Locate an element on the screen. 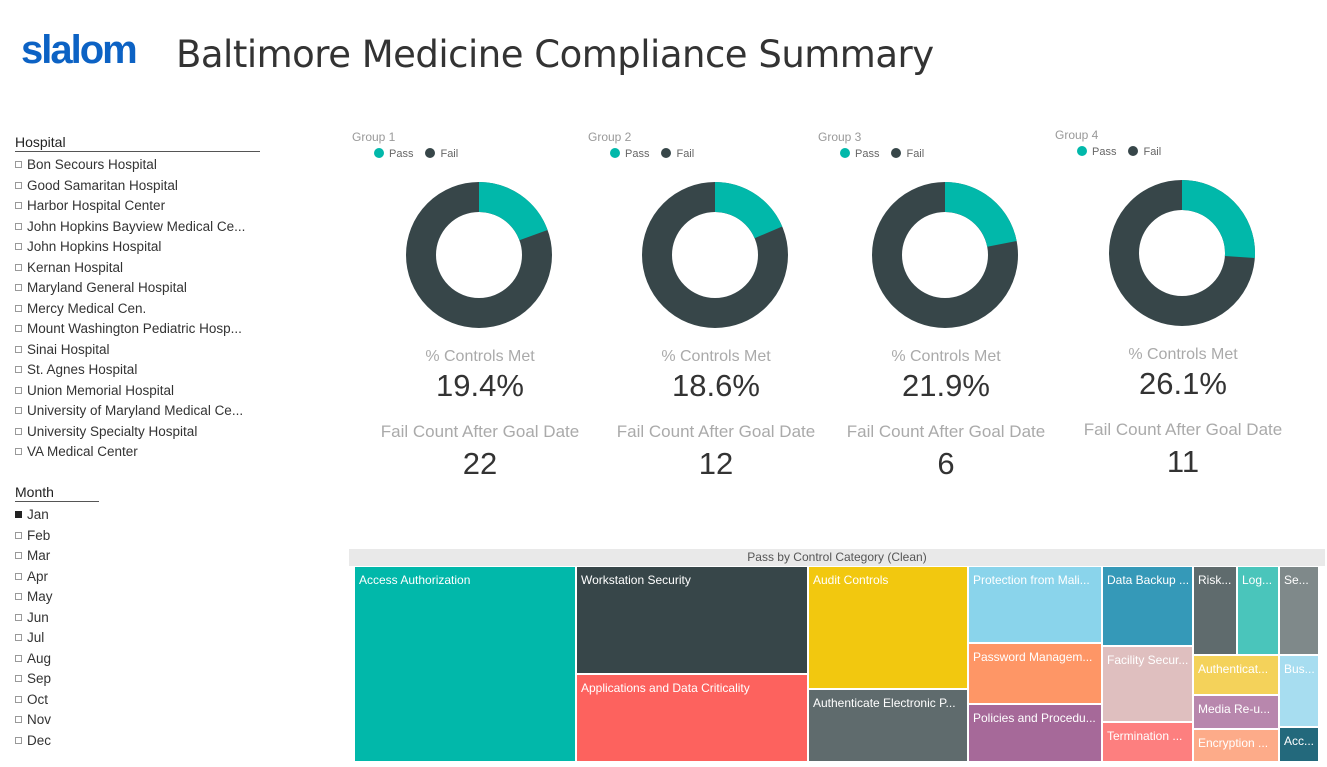 The image size is (1327, 767). hospital-option-label: Mercy Medical Cen. is located at coordinates (87, 308).